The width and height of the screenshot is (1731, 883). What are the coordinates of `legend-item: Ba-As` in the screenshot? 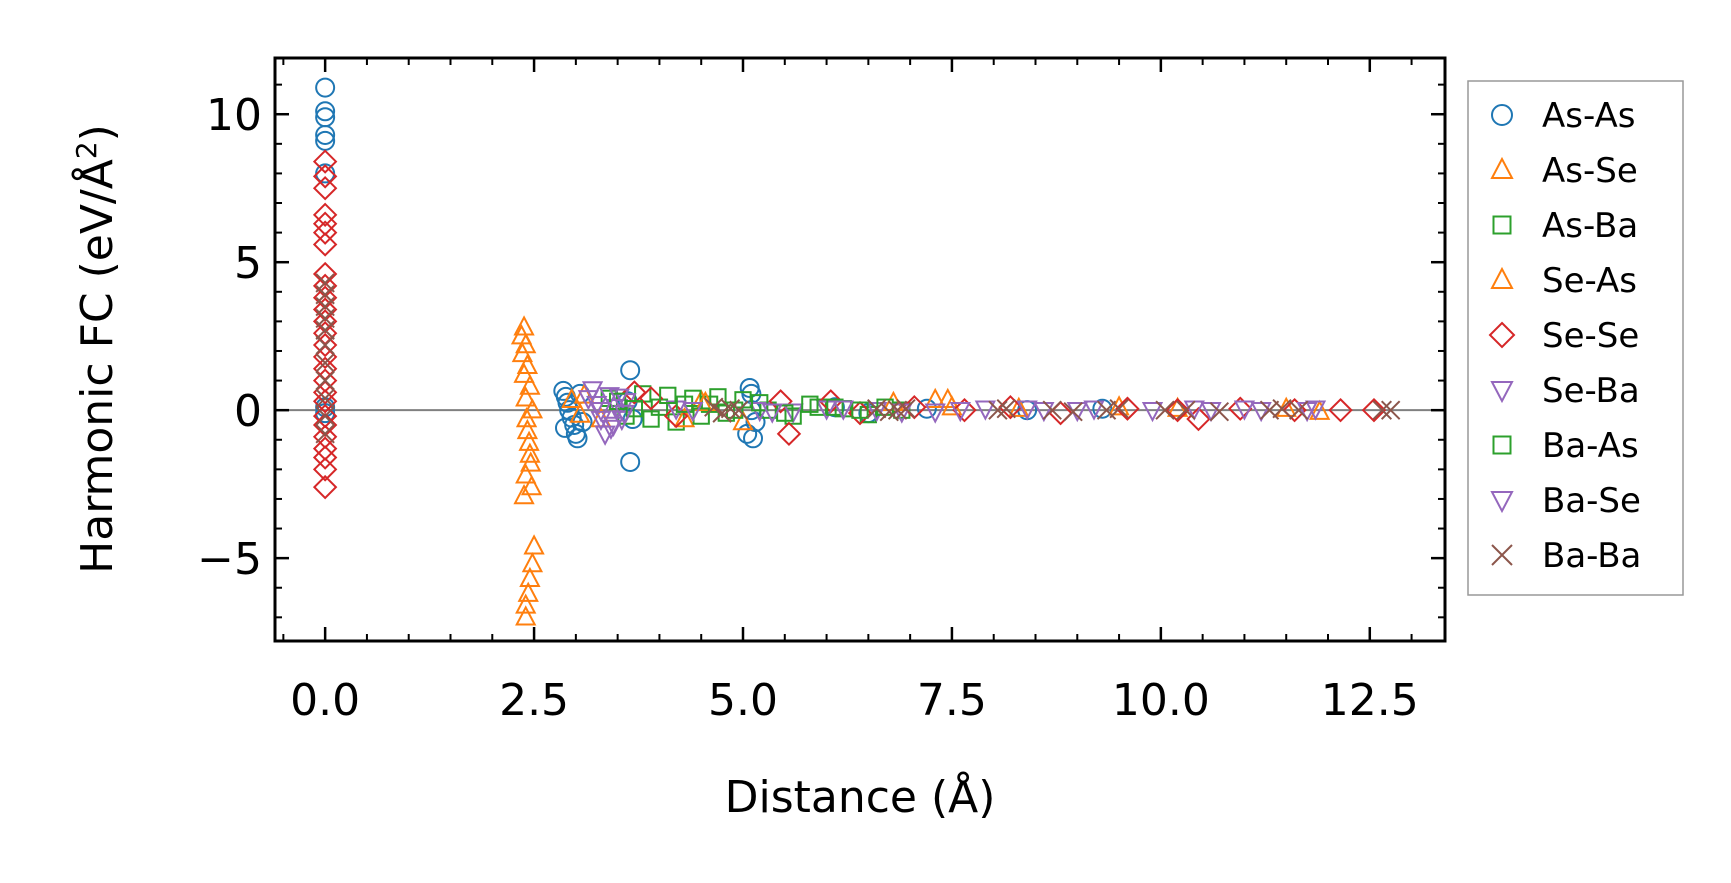 It's located at (1565, 446).